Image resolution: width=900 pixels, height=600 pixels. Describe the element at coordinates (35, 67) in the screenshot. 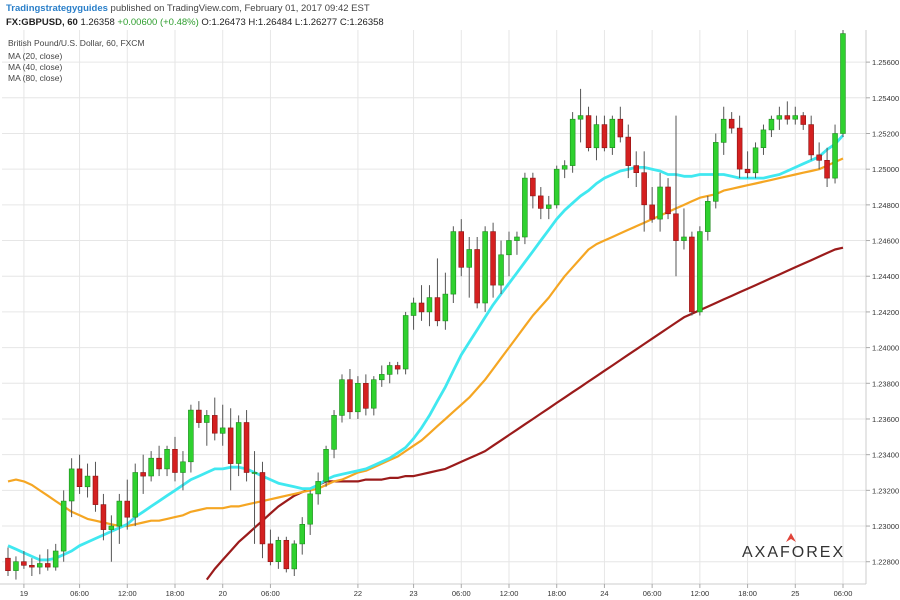

I see `legend-ma40: MA (40, close)` at that location.